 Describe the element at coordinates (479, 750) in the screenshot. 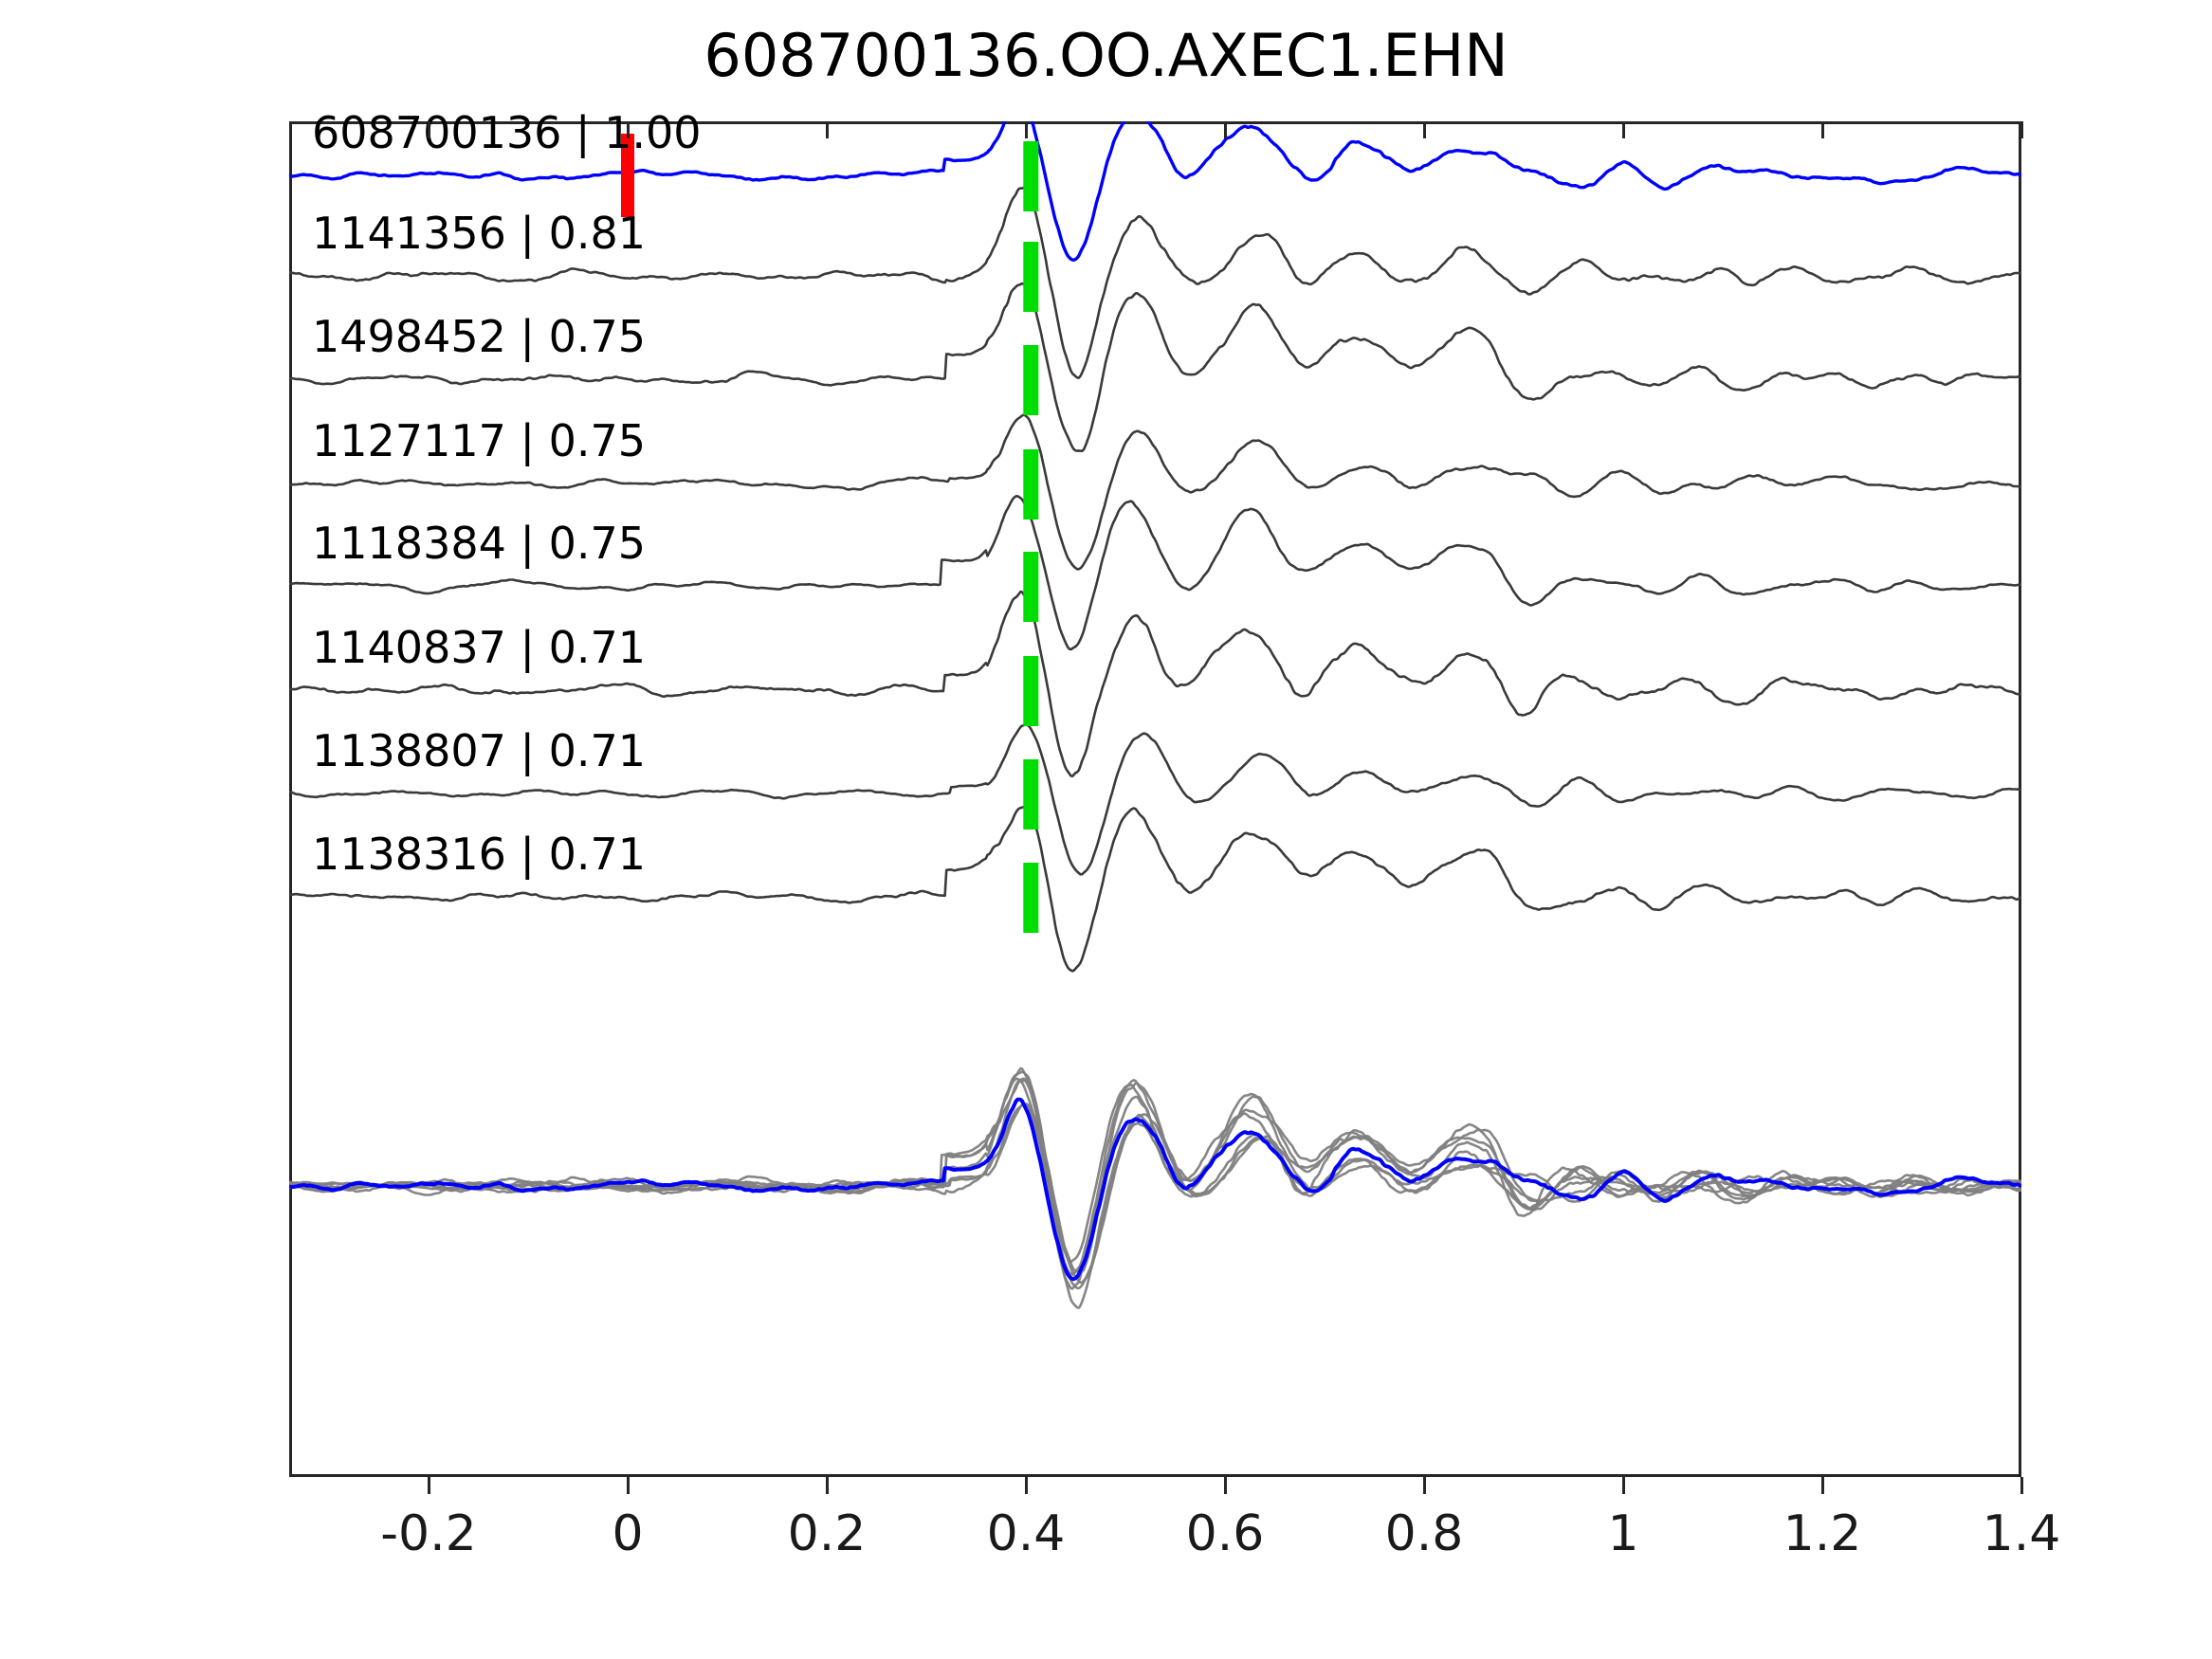

I see `trace-label-1138807: 1138807 | 0.71` at that location.